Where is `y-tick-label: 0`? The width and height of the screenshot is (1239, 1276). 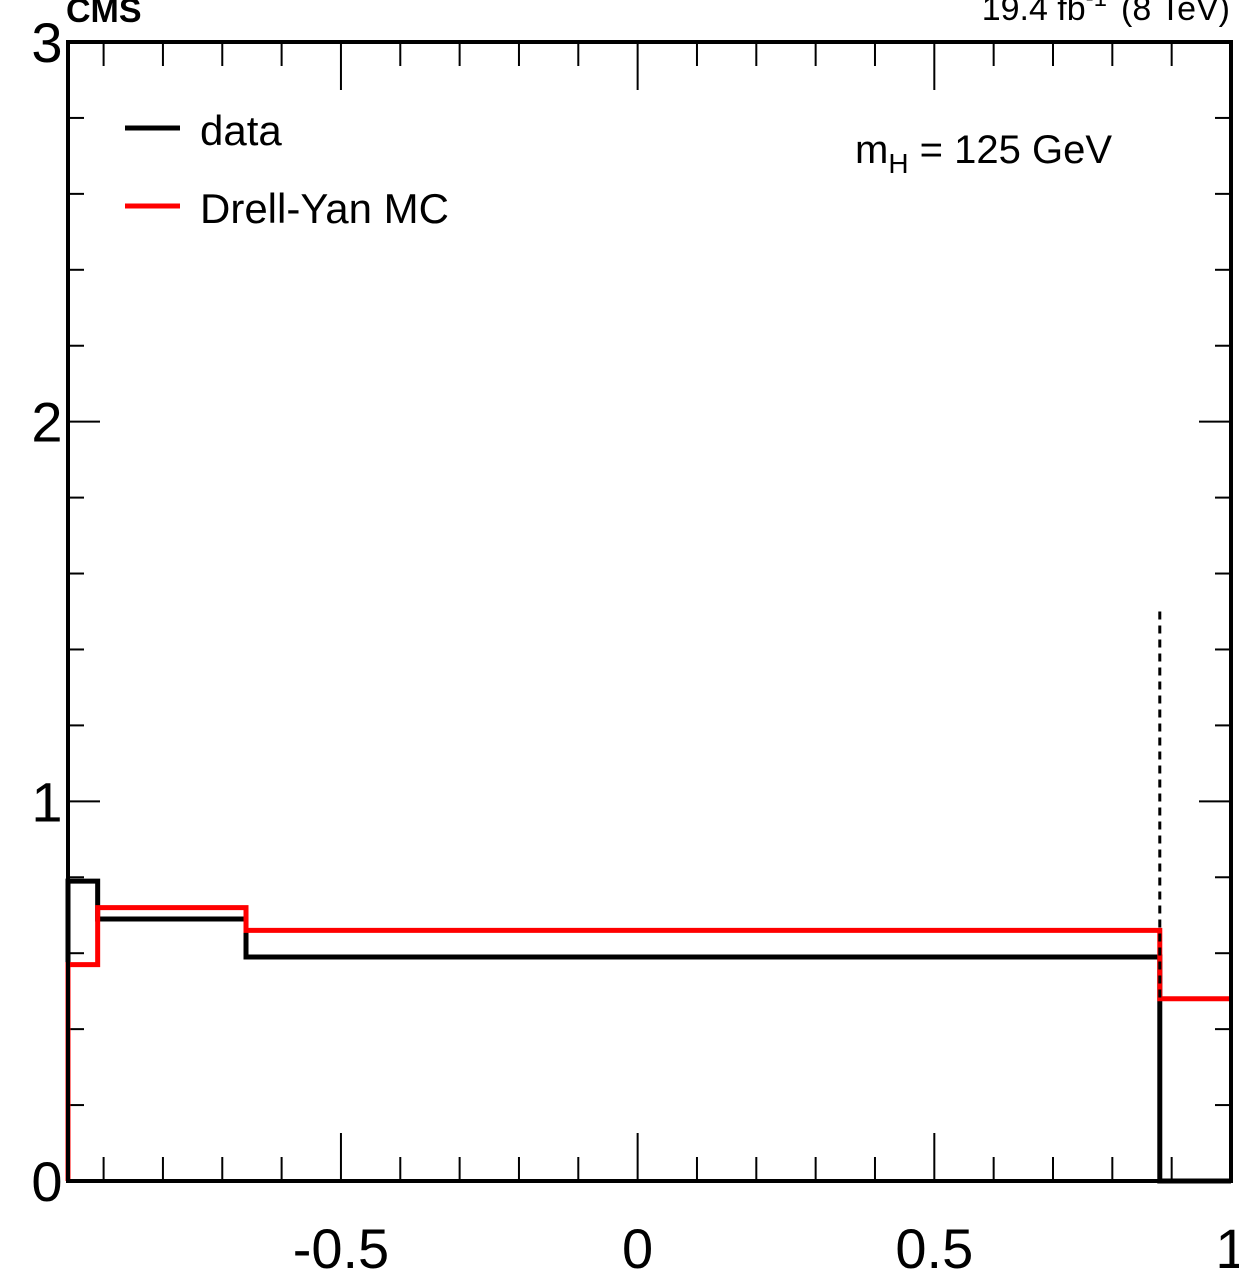
y-tick-label: 0 is located at coordinates (46, 1181).